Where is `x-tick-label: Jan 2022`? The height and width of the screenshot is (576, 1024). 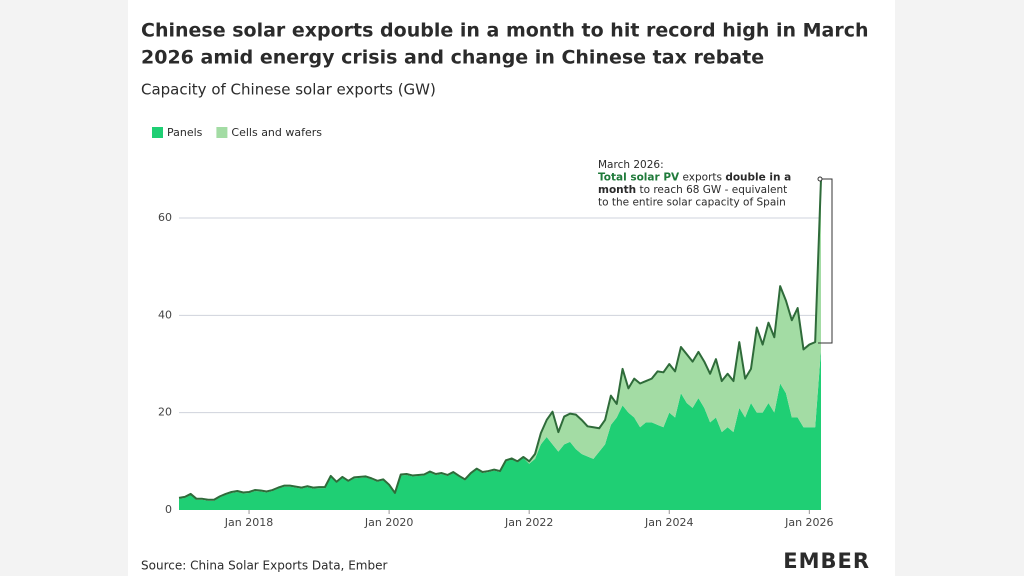 x-tick-label: Jan 2022 is located at coordinates (528, 522).